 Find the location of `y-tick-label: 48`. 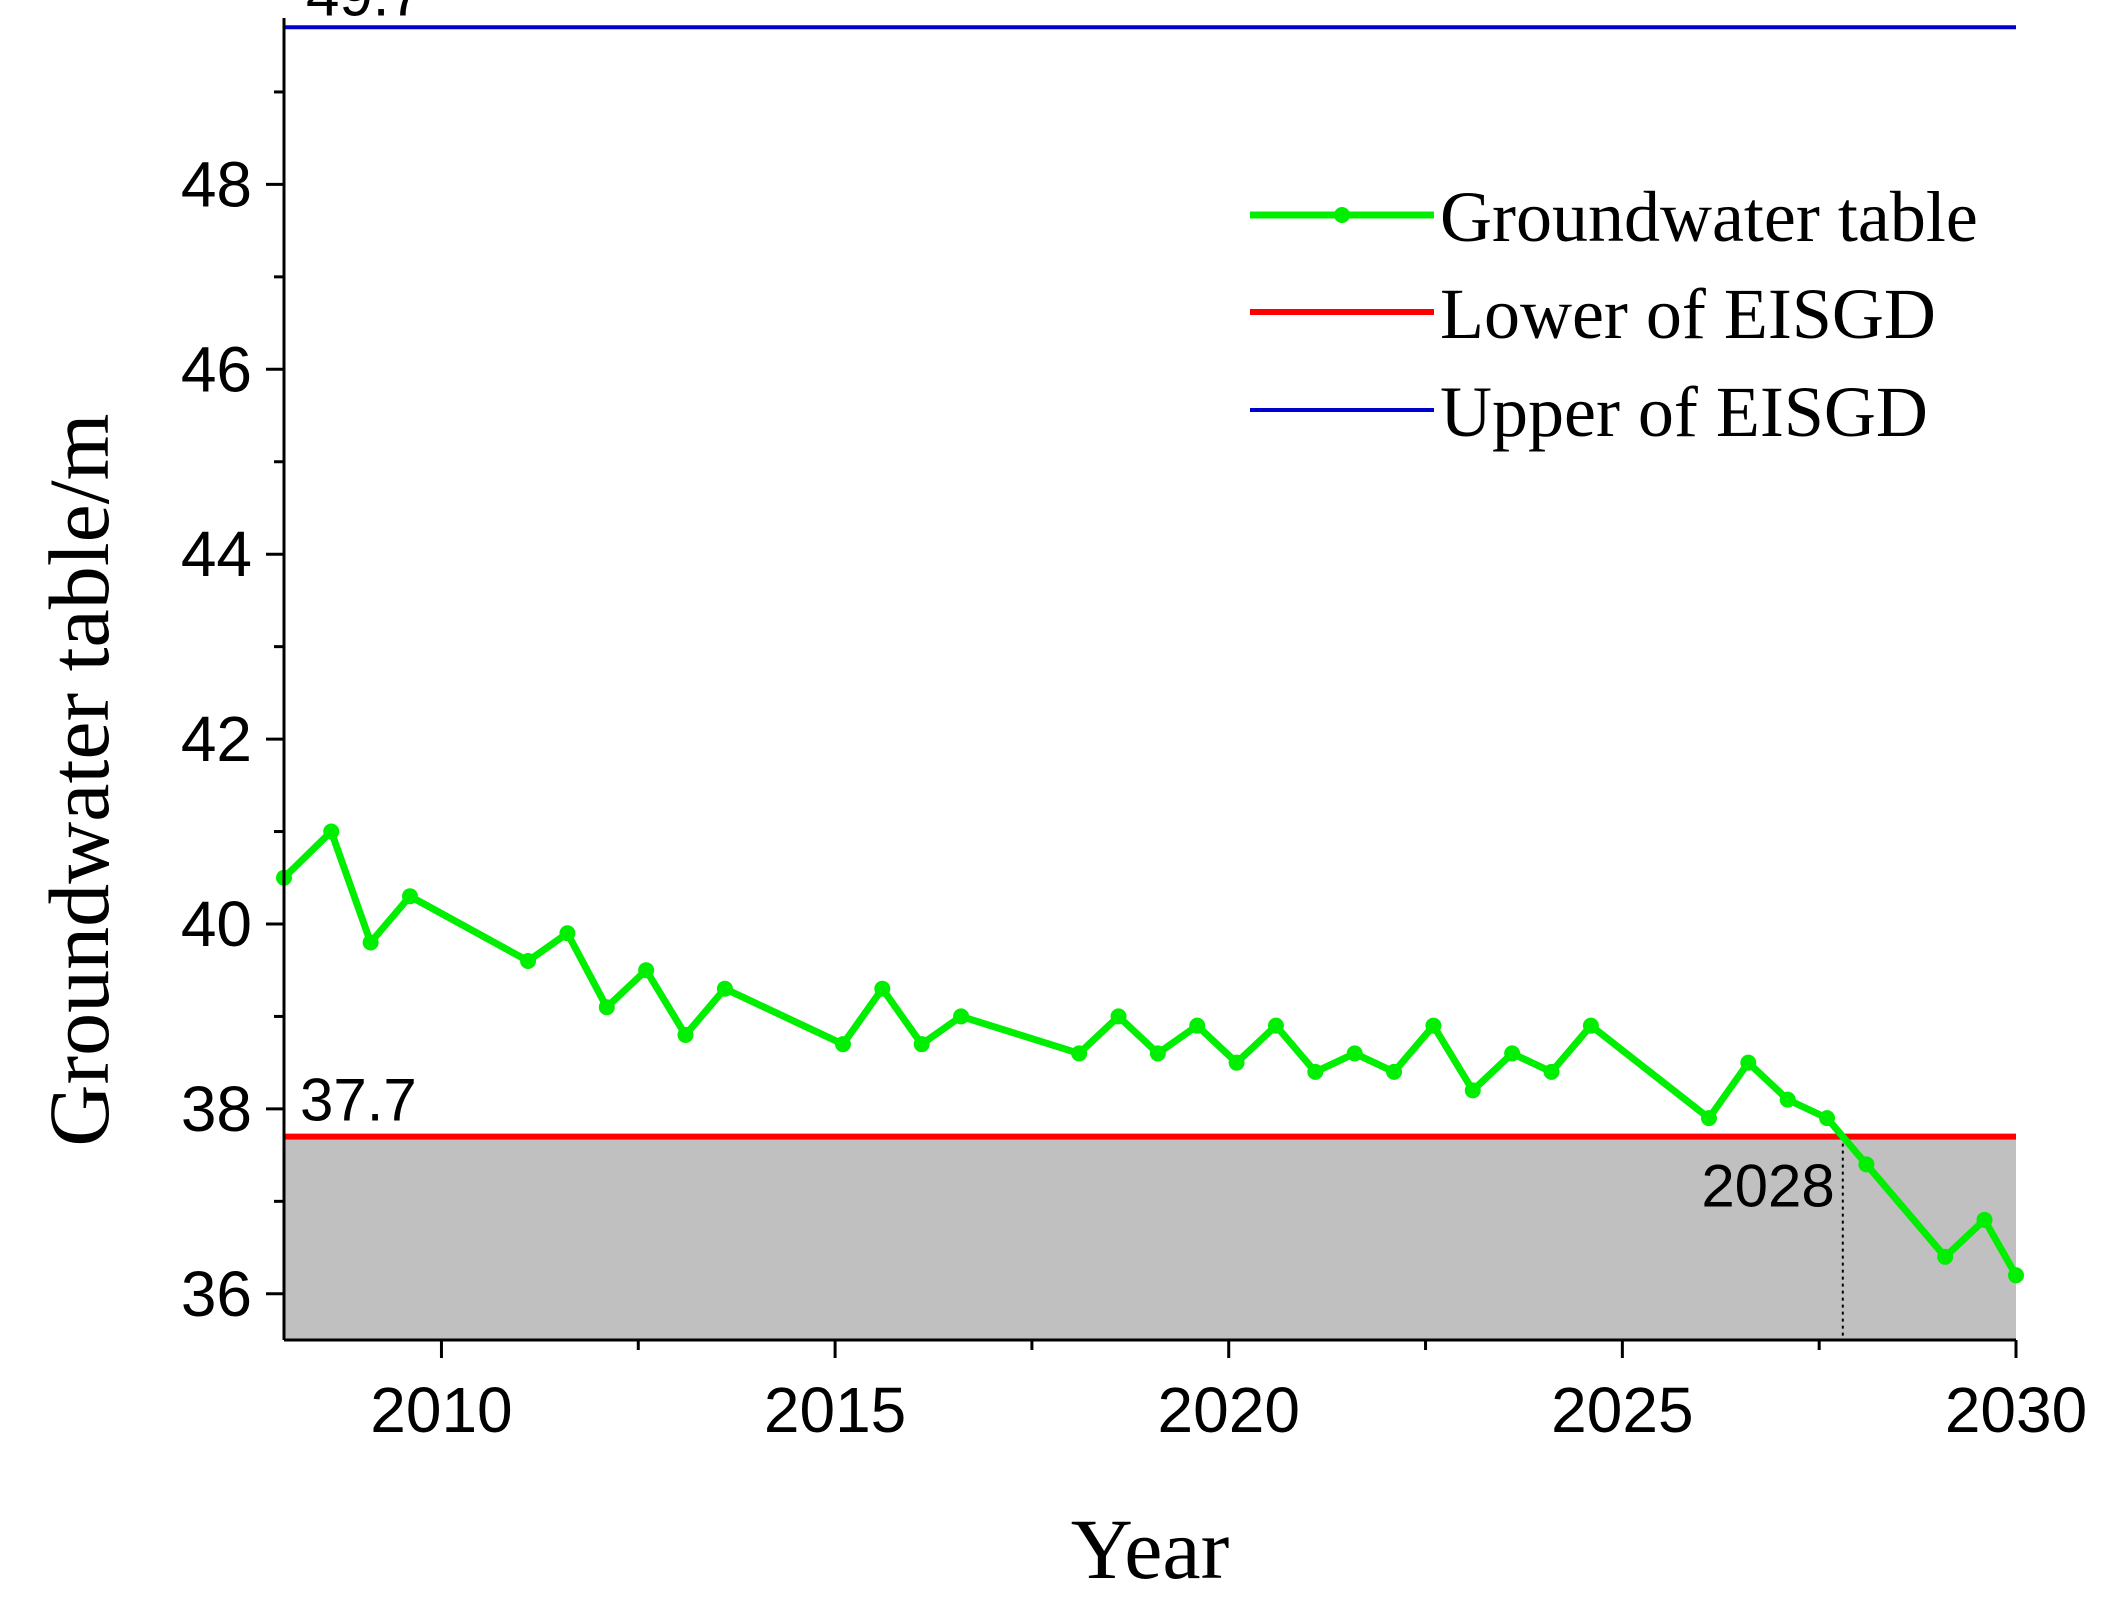

y-tick-label: 48 is located at coordinates (216, 184).